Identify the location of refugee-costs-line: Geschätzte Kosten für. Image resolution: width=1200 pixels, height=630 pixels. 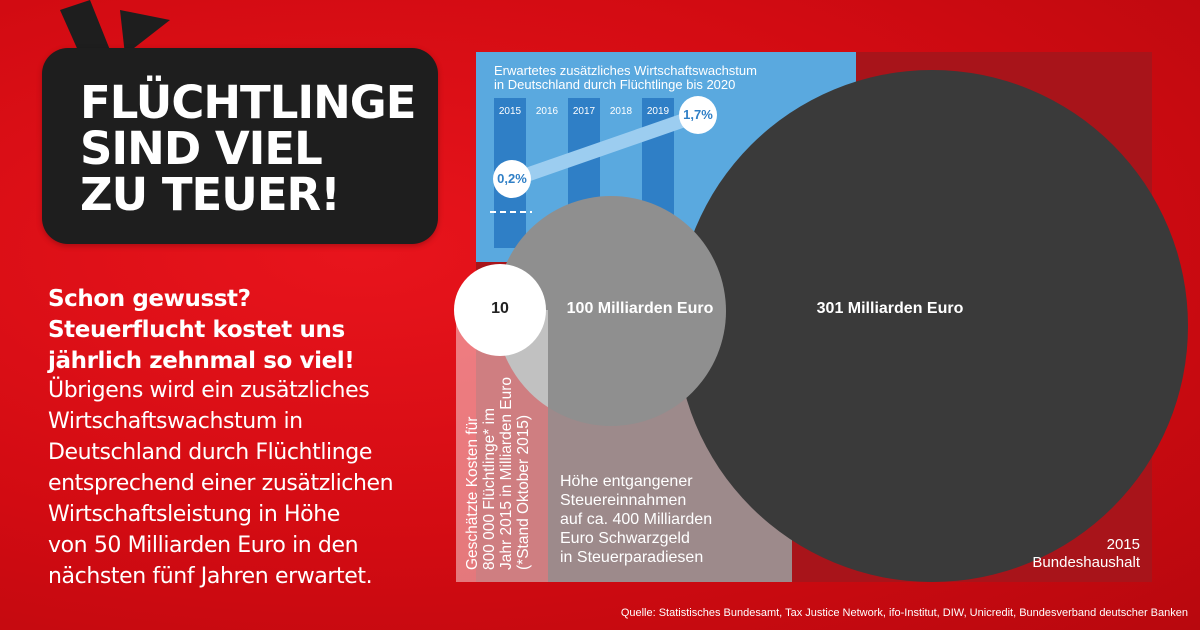
(472, 493).